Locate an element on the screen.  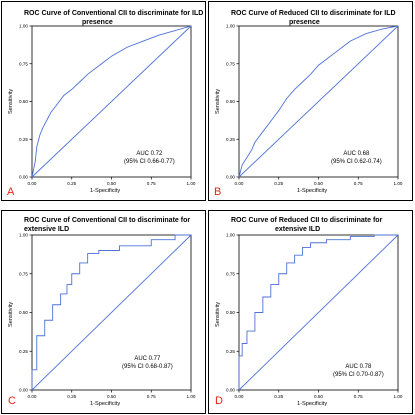
panel-letter: B is located at coordinates (218, 192).